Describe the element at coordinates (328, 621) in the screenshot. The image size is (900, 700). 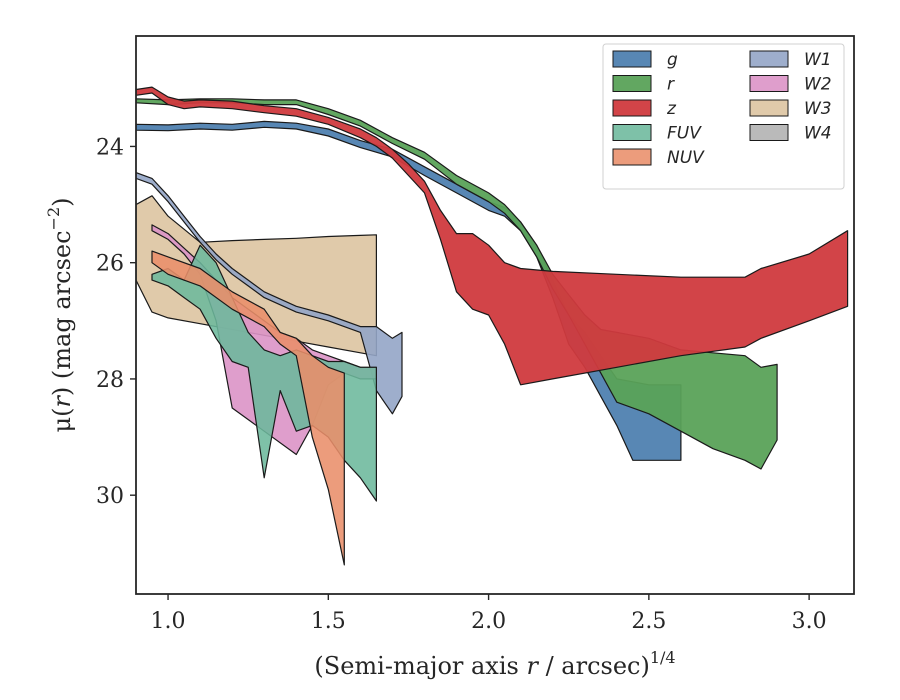
I see `x-tick-label: 1.5` at that location.